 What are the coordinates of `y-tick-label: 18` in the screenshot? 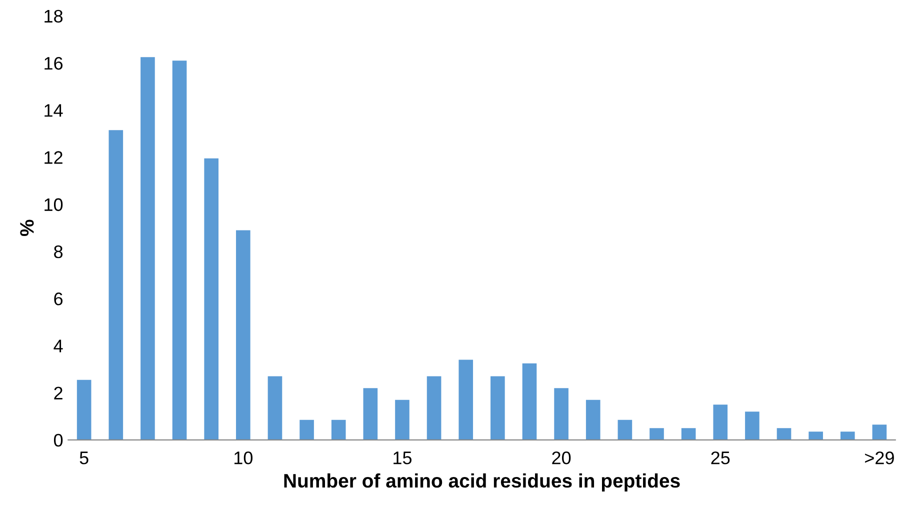 It's located at (53, 16).